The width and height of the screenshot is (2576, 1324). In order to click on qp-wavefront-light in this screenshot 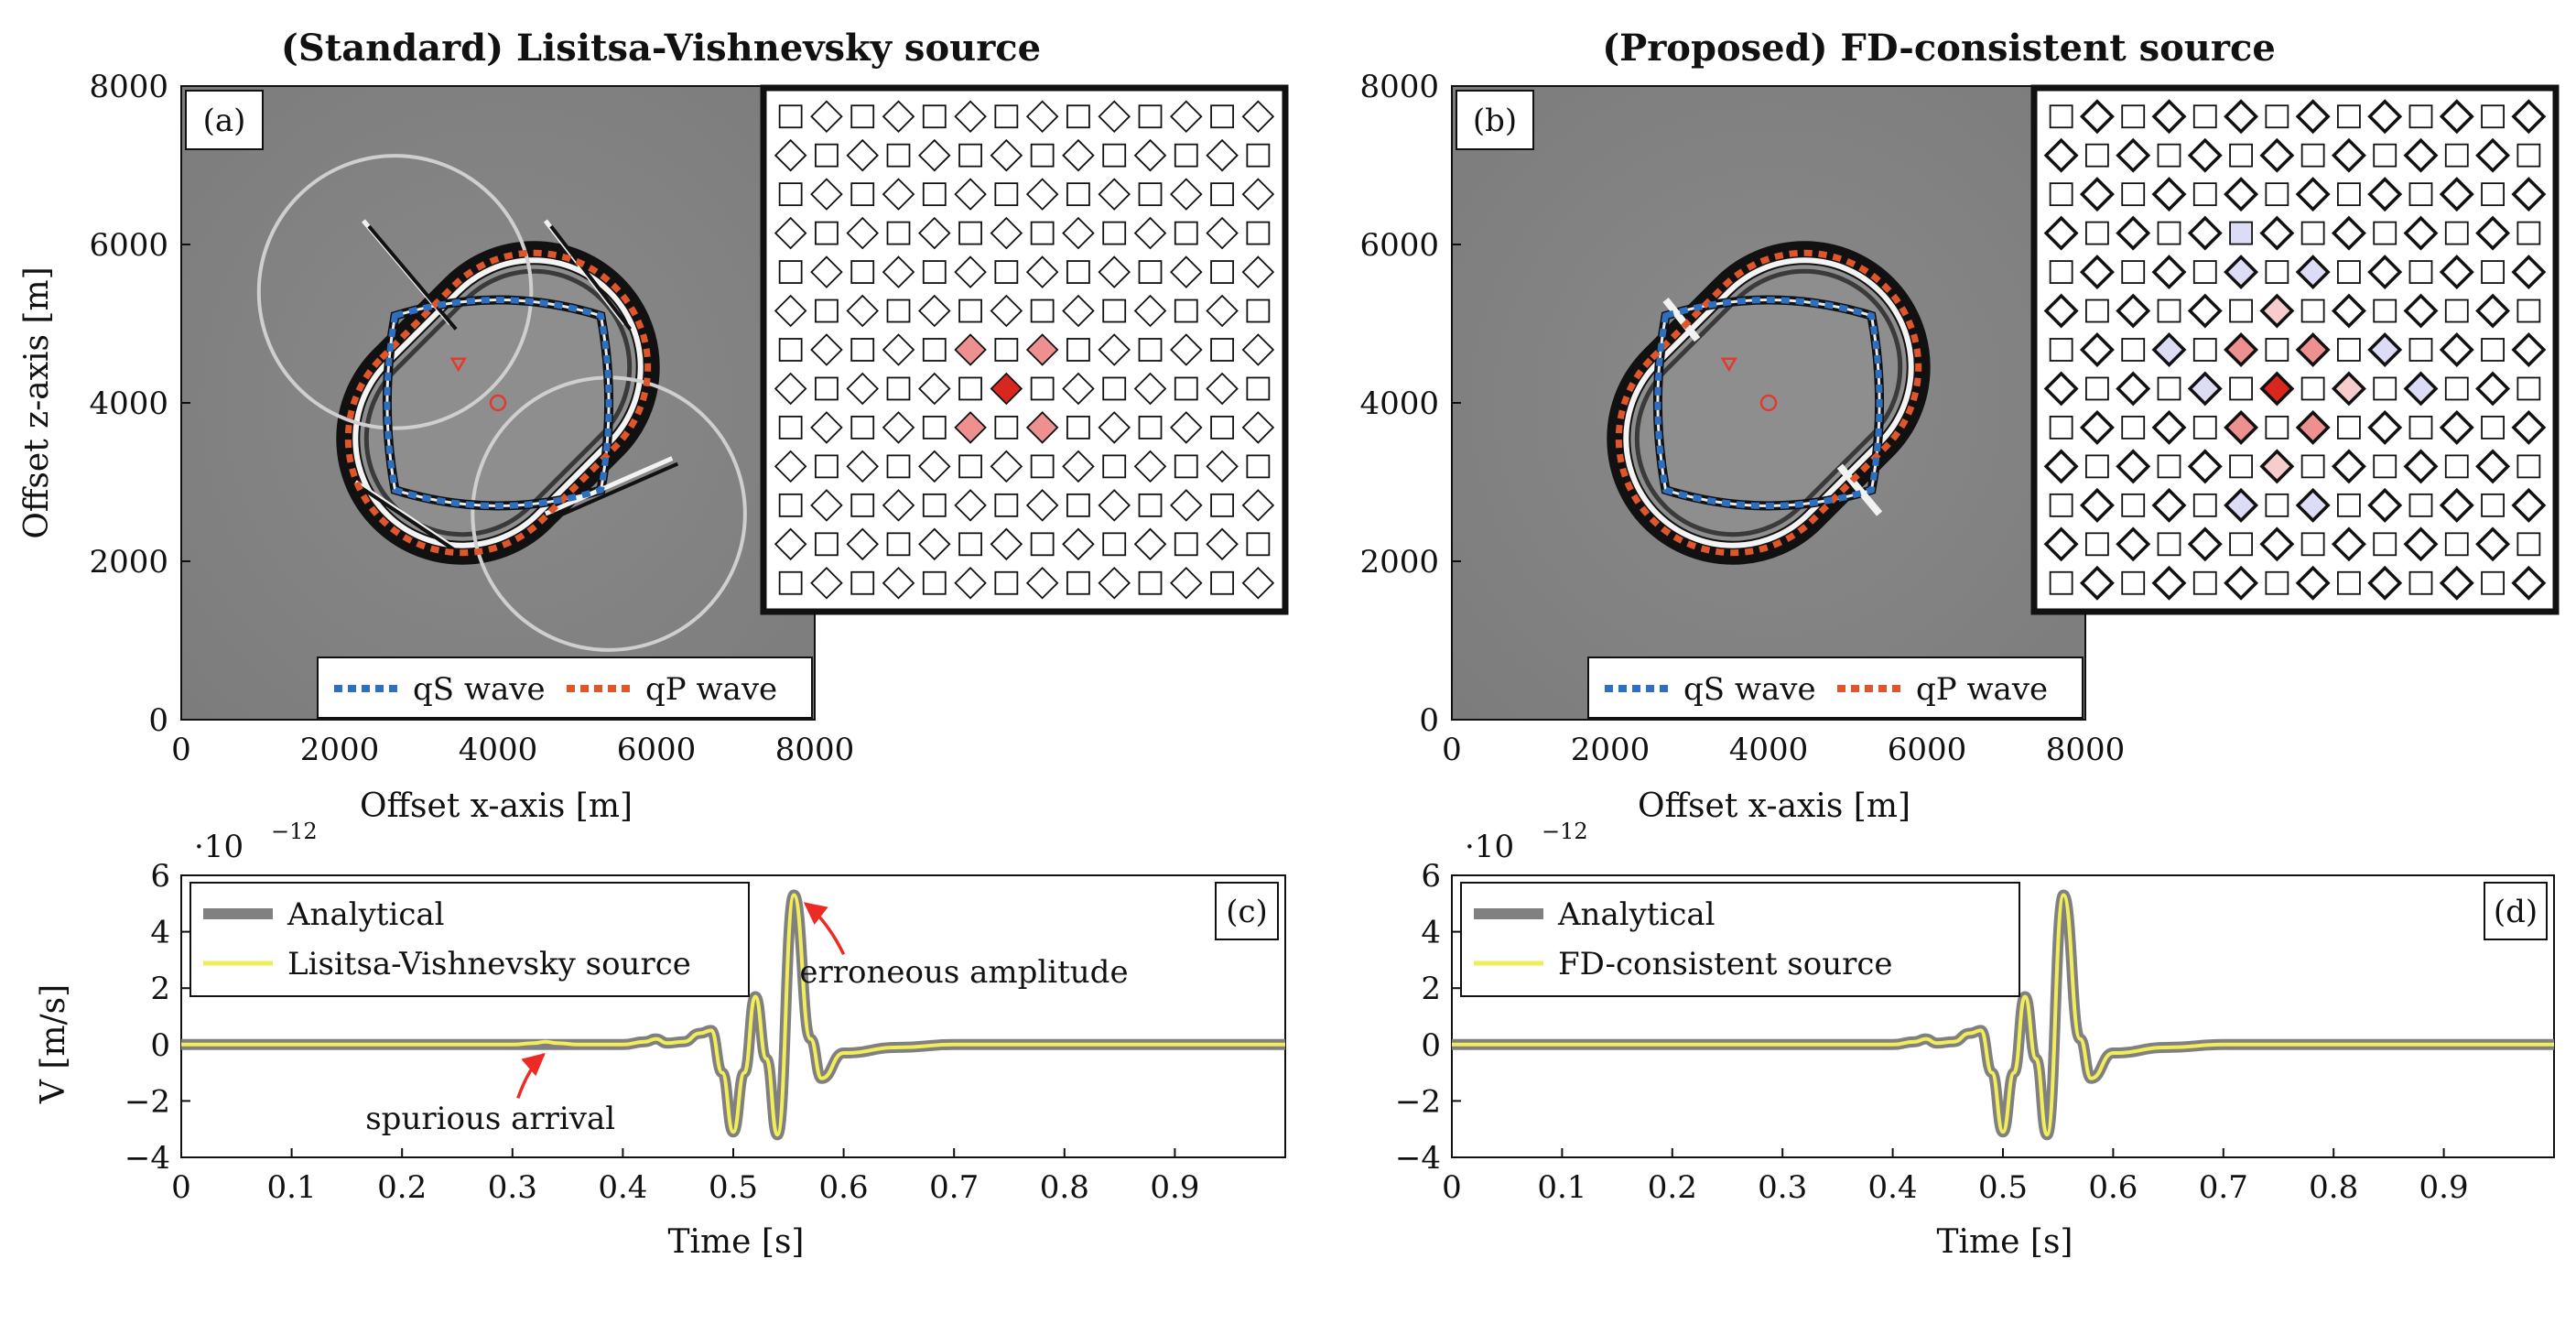, I will do `click(1769, 402)`.